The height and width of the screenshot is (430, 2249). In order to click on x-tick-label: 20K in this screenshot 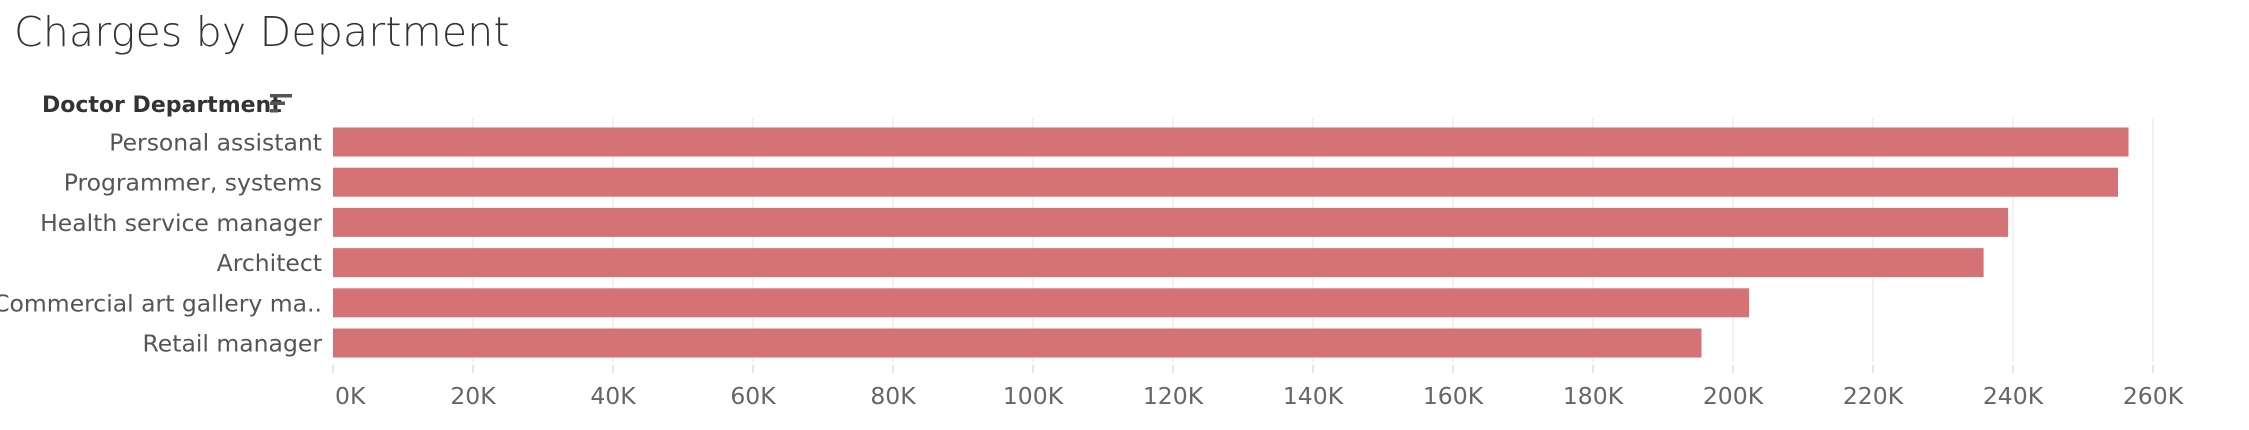, I will do `click(473, 396)`.